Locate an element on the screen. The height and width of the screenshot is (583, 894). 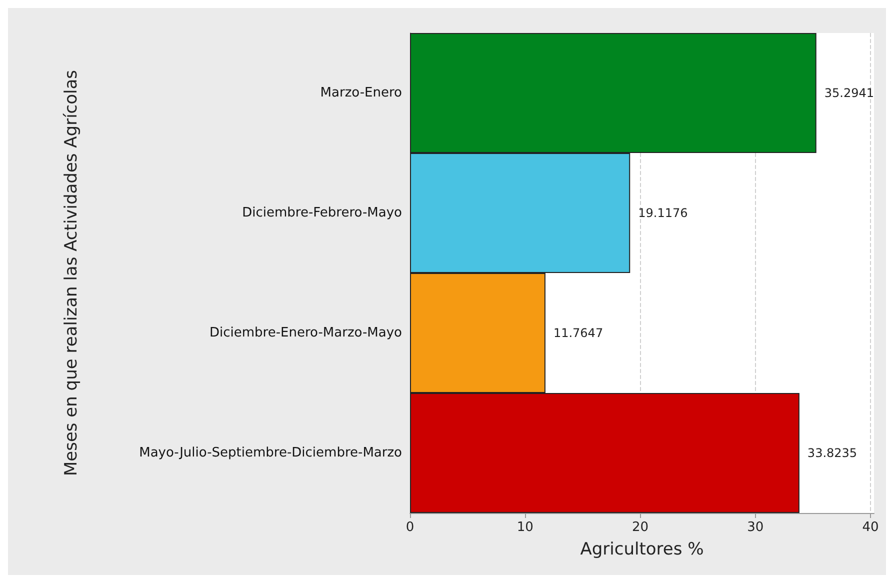
x-tick-label: 30 is located at coordinates (755, 527).